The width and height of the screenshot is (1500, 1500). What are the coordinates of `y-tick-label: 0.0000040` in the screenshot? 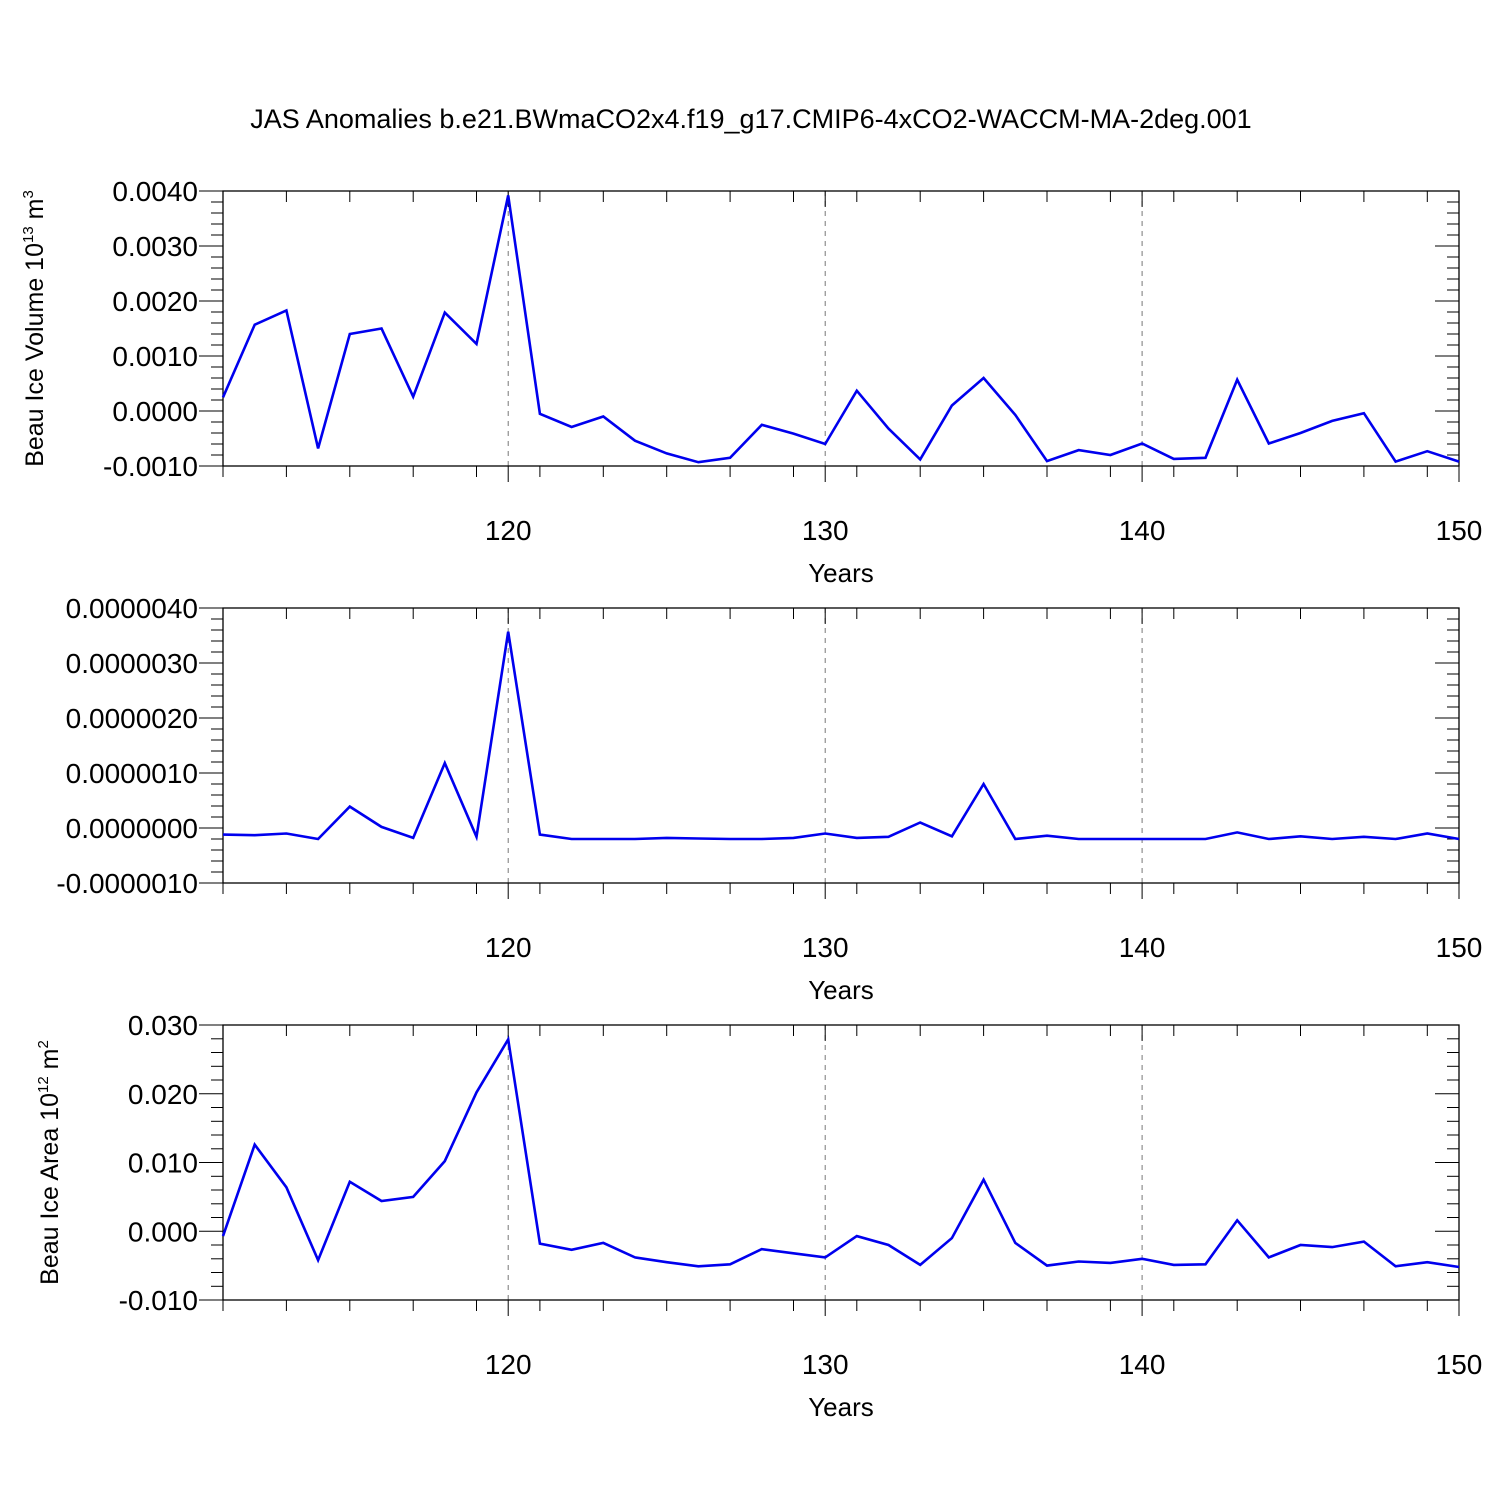 It's located at (132, 608).